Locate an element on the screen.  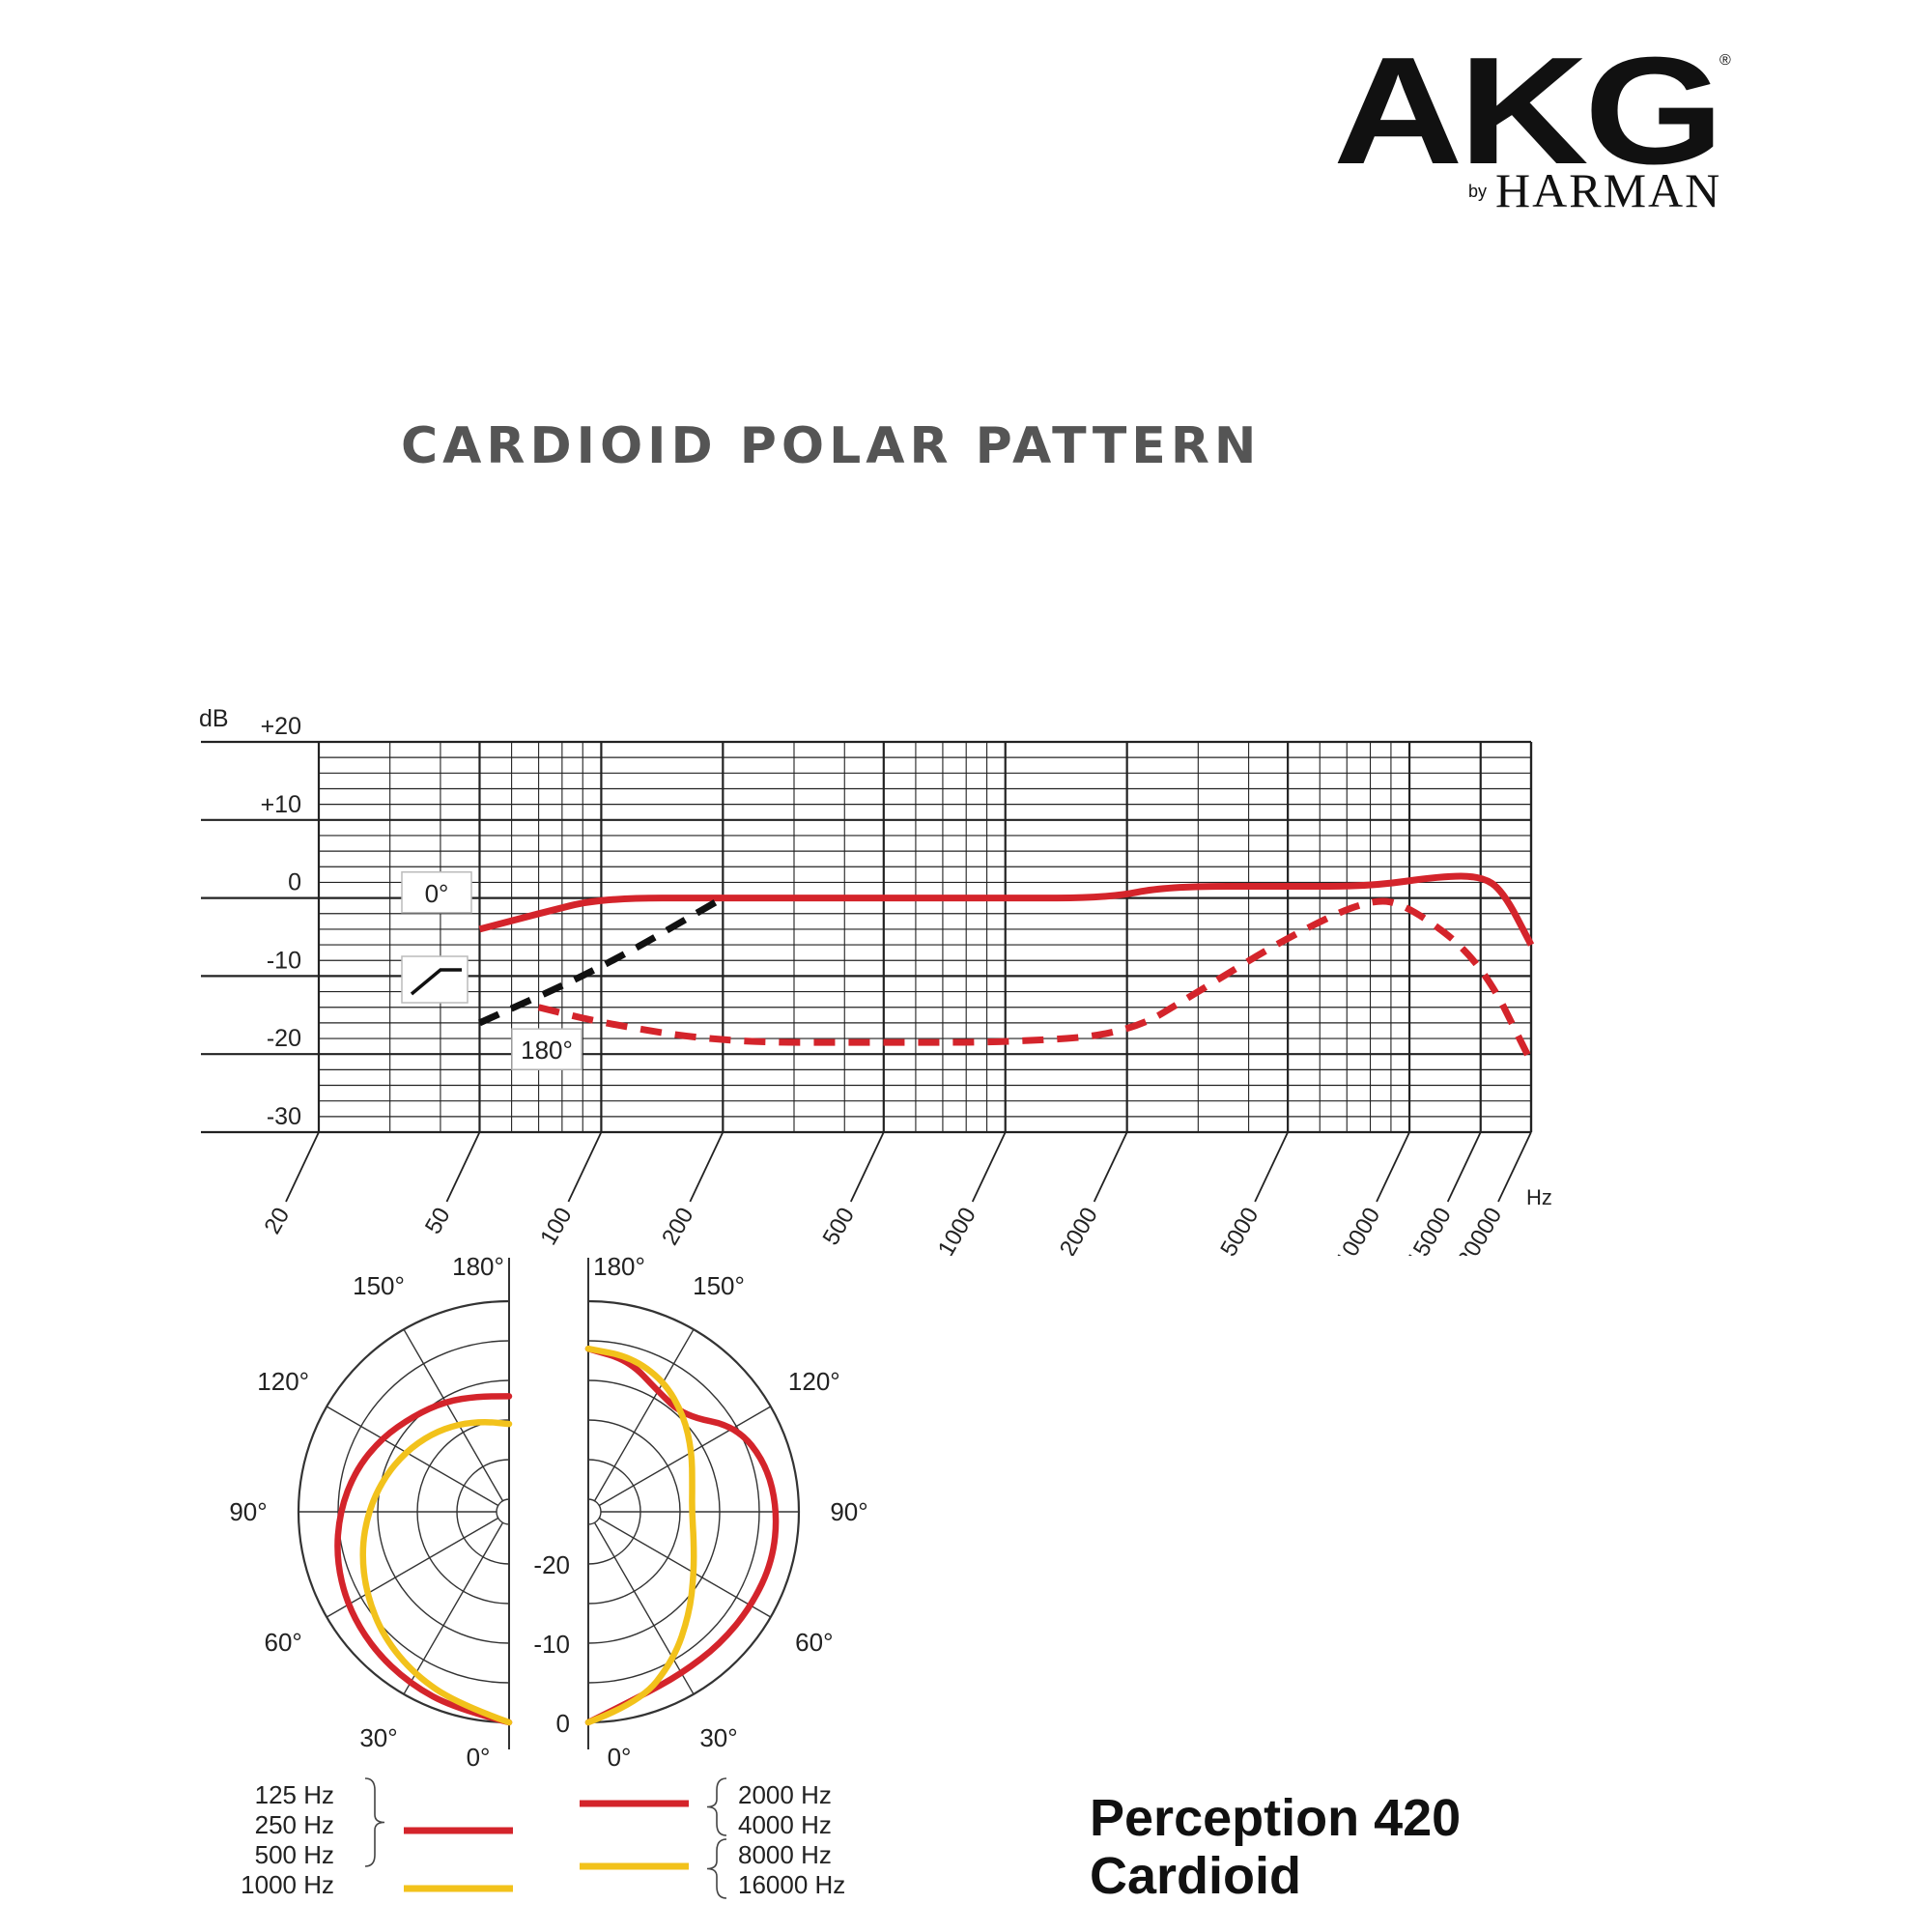
legend-label: 1000 Hz is located at coordinates (287, 1884).